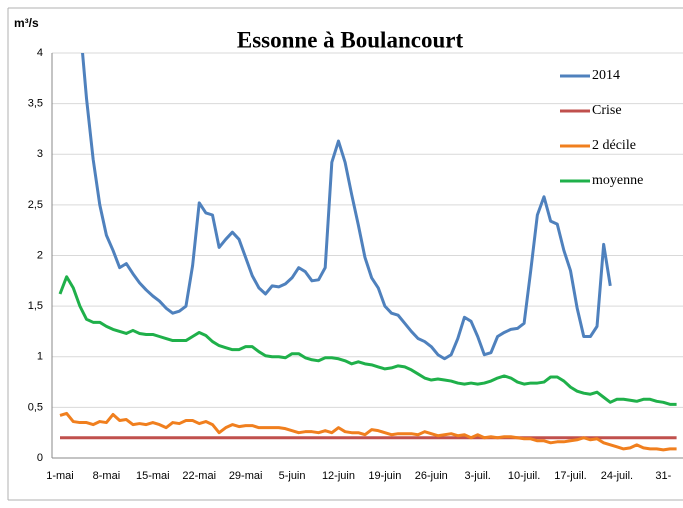 This screenshot has width=683, height=508. Describe the element at coordinates (40, 154) in the screenshot. I see `y-tick-label: 3` at that location.